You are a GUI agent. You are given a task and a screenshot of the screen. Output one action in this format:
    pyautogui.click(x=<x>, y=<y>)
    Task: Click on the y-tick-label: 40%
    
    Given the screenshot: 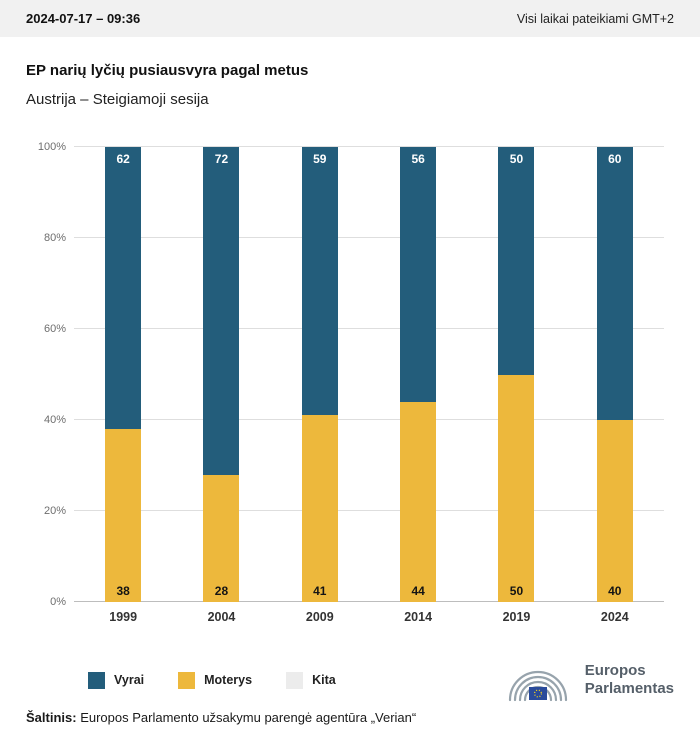 What is the action you would take?
    pyautogui.click(x=54, y=420)
    